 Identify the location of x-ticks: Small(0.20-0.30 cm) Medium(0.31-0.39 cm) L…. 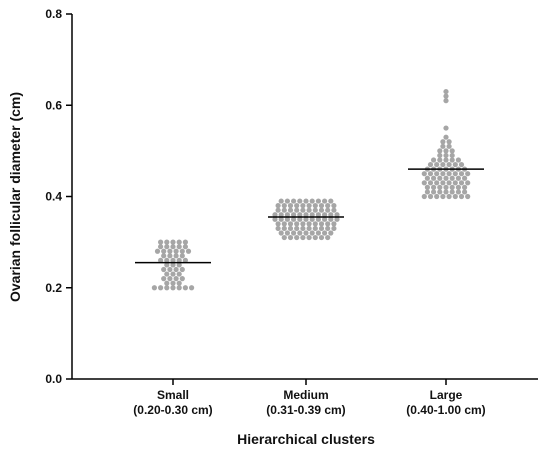
(309, 398).